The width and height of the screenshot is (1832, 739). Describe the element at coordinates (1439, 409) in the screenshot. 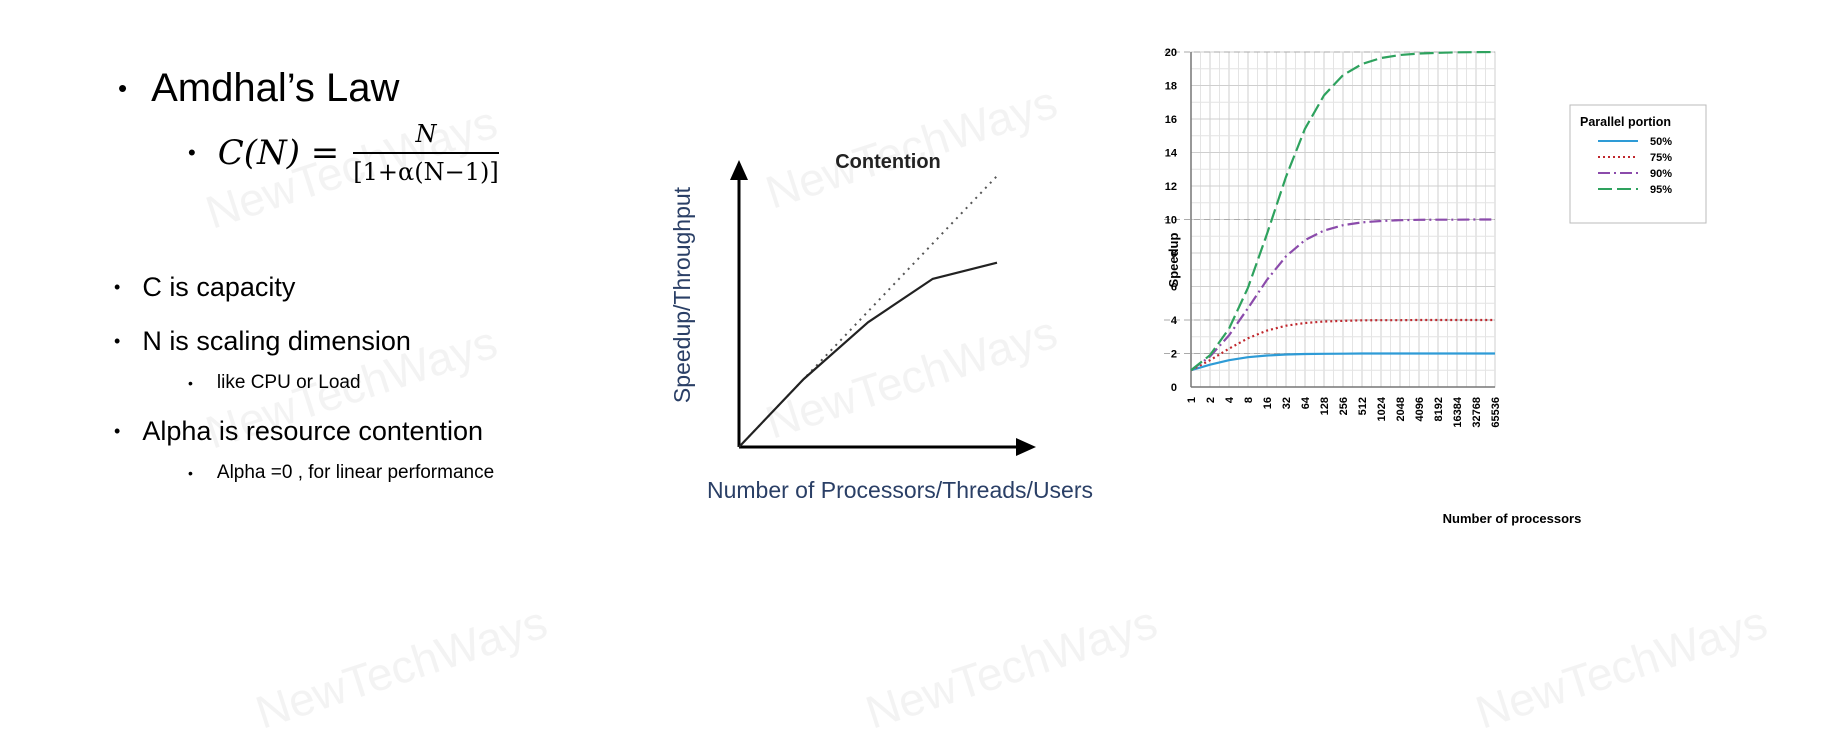

I see `x-tick-label: 8192` at that location.